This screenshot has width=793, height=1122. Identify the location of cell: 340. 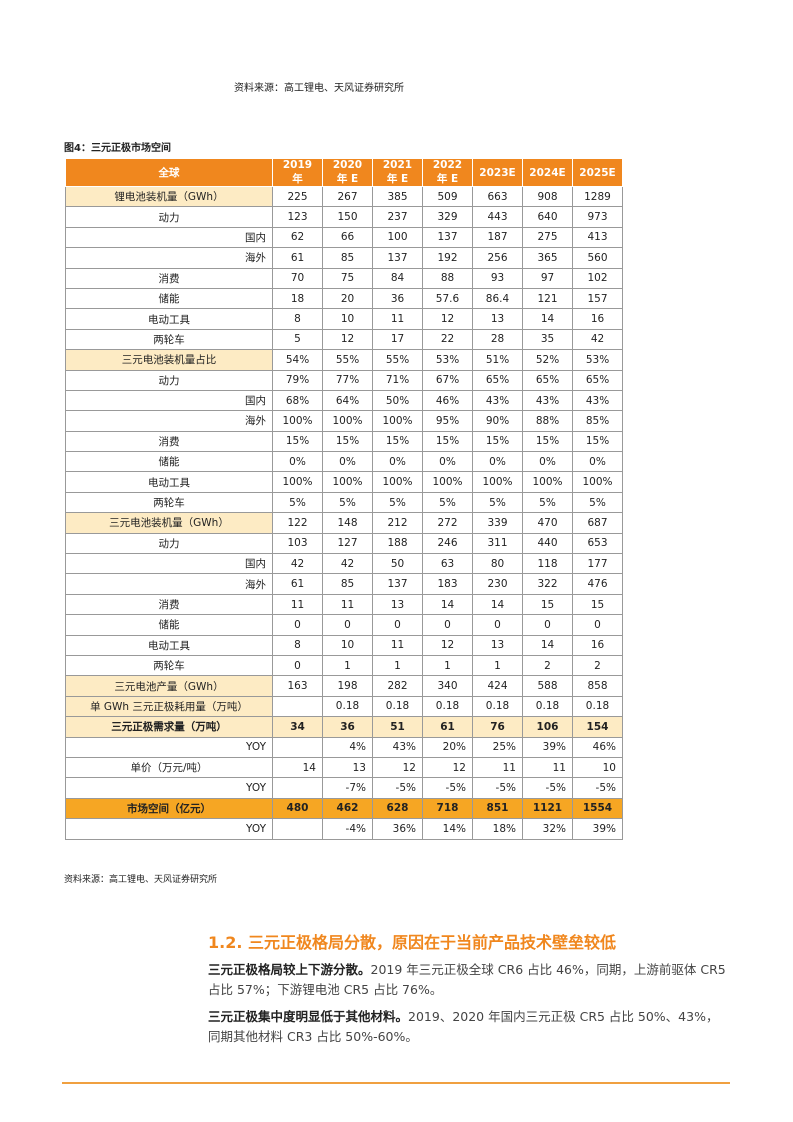
(447, 686).